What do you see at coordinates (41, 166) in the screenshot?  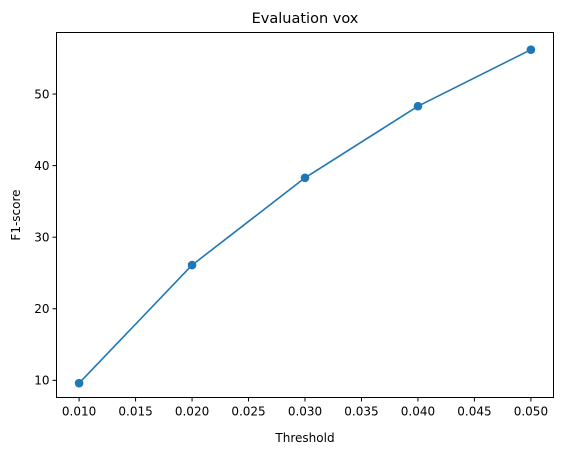 I see `y-tick-label: 40` at bounding box center [41, 166].